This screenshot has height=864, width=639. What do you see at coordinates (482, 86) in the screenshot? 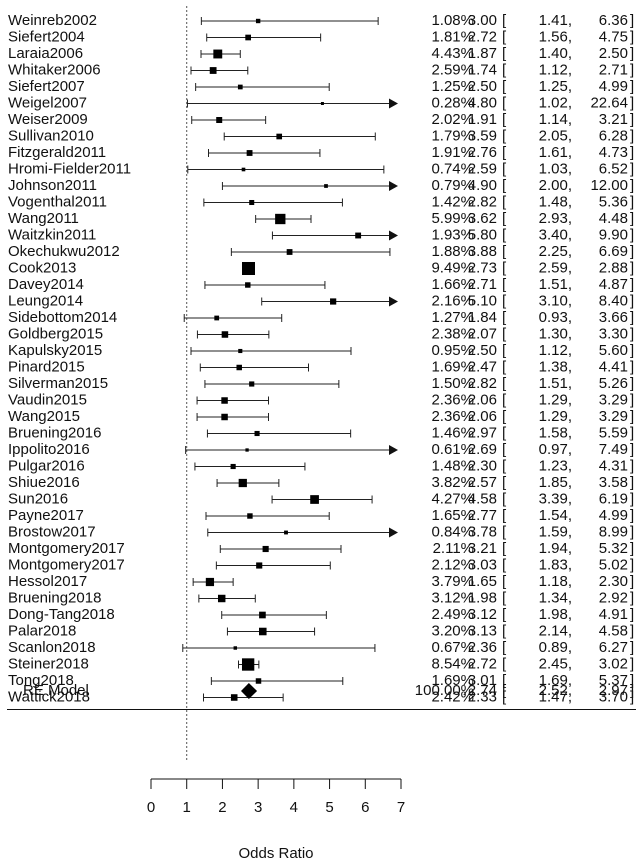
I see `study-estimate: 2.50` at bounding box center [482, 86].